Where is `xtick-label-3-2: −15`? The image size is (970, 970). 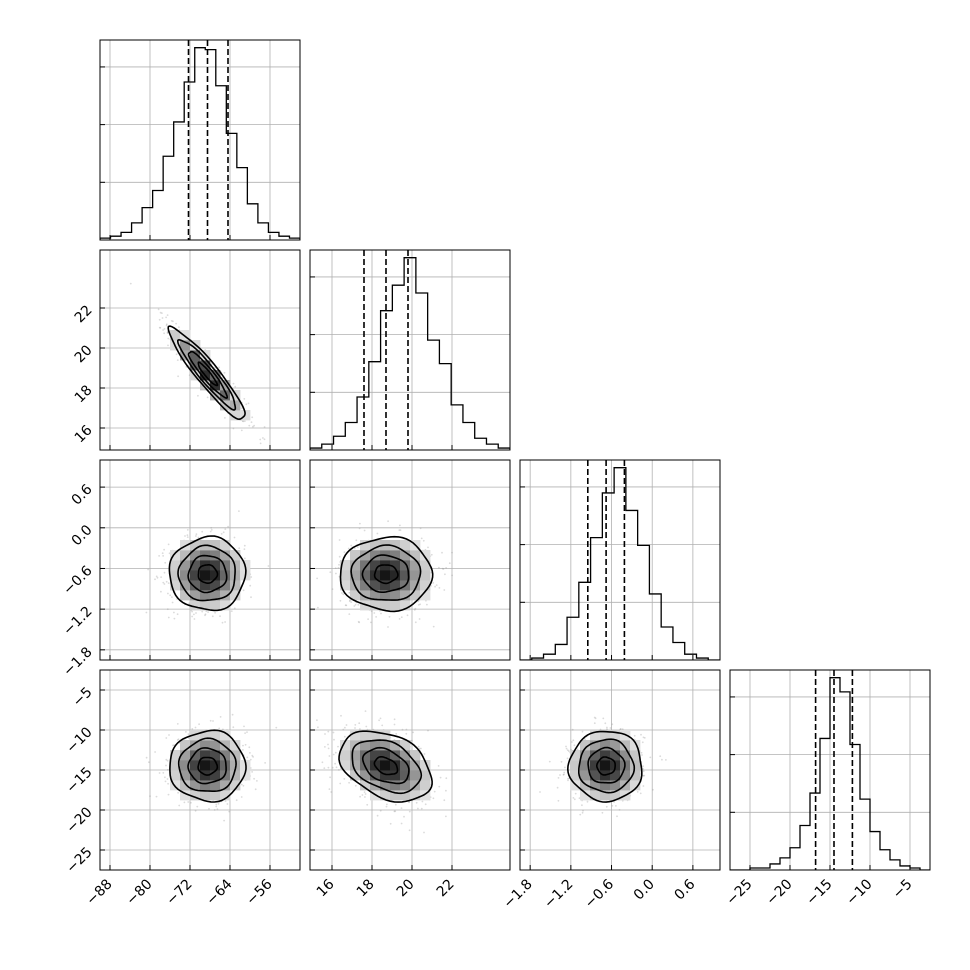 xtick-label-3-2: −15 is located at coordinates (819, 892).